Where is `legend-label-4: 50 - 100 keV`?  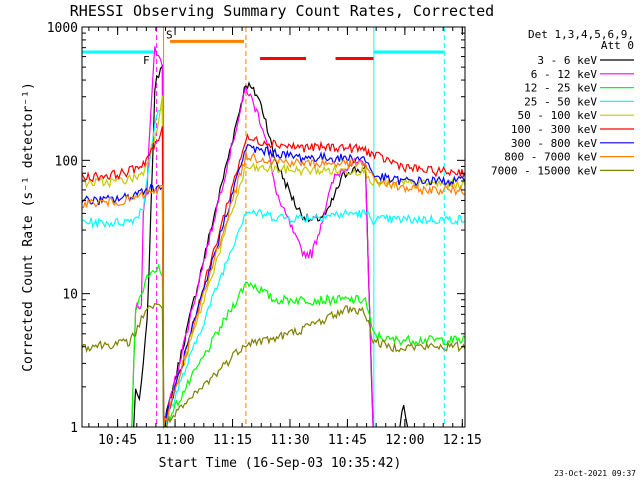
legend-label-4: 50 - 100 keV is located at coordinates (558, 115).